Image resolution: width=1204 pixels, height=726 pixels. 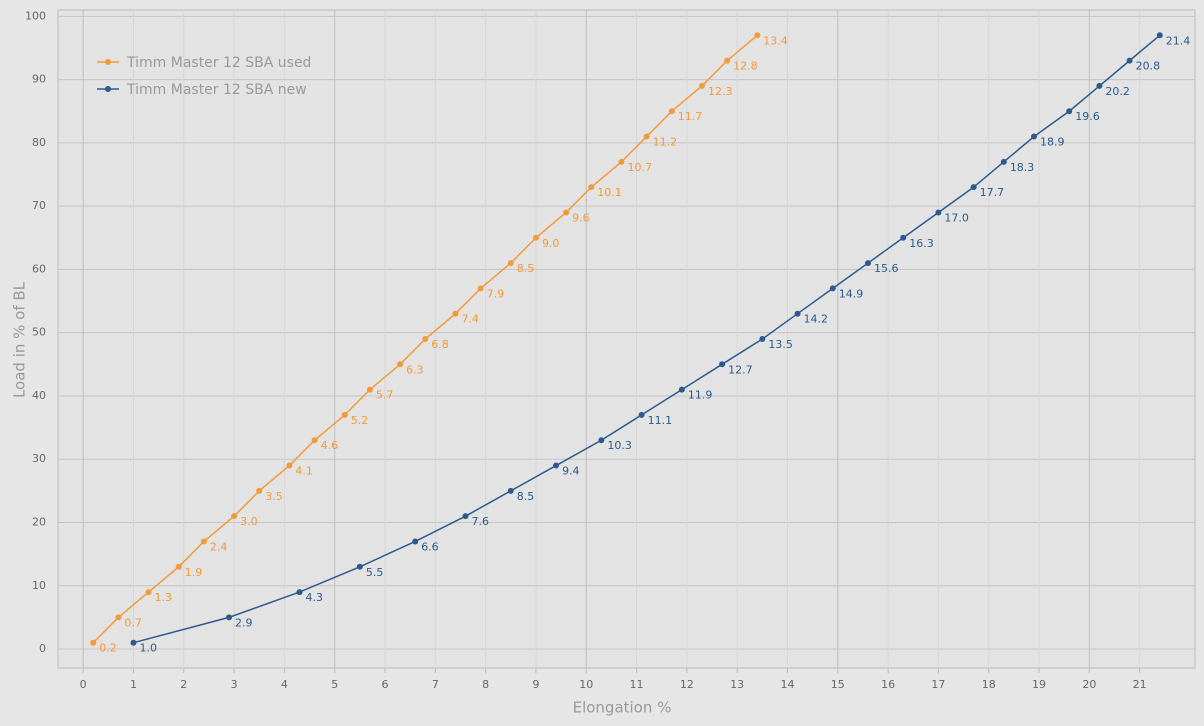 What do you see at coordinates (39, 205) in the screenshot?
I see `y-tick-label: 70` at bounding box center [39, 205].